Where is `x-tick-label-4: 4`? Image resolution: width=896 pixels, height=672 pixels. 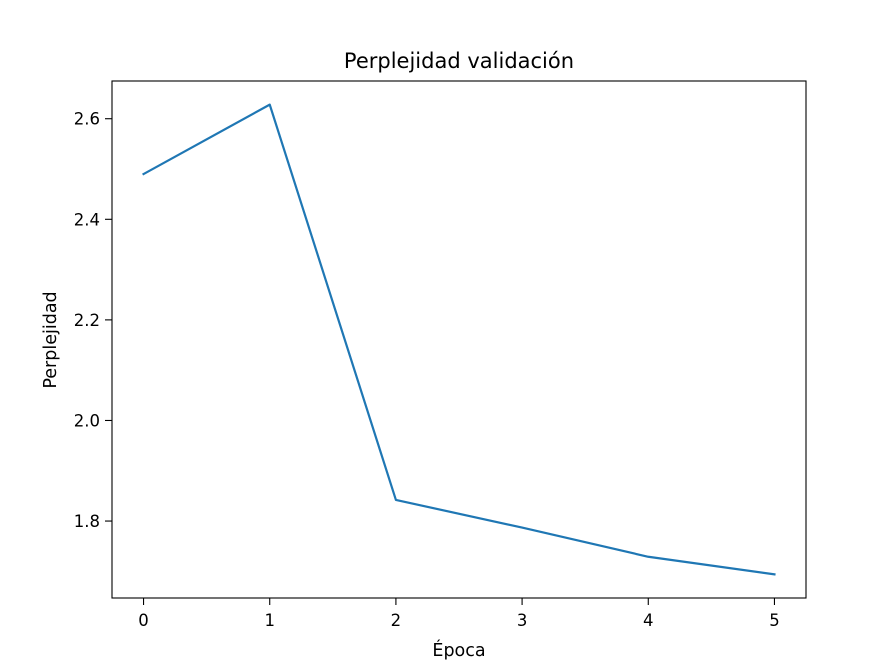 x-tick-label-4: 4 is located at coordinates (648, 620).